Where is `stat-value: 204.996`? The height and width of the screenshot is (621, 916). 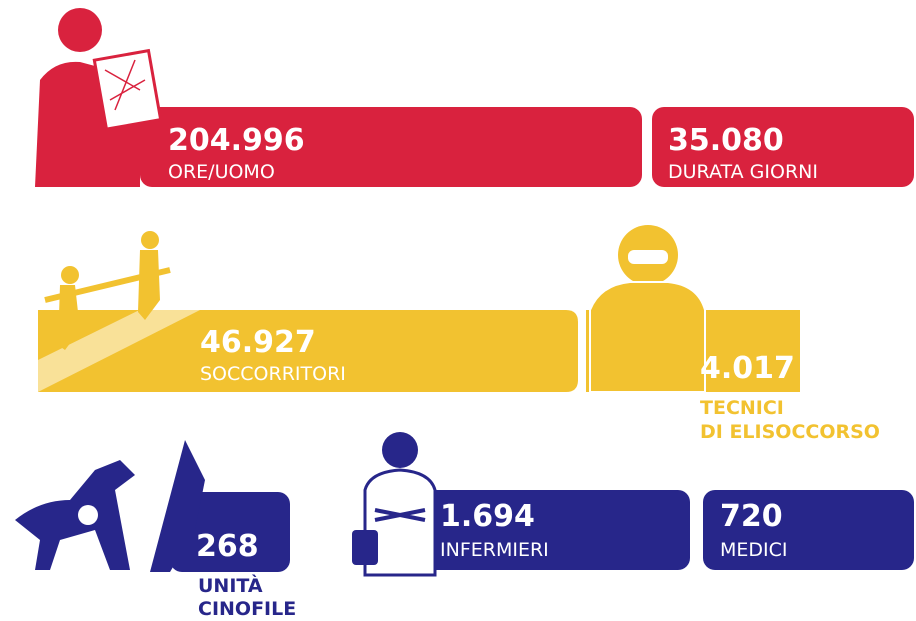
stat-value: 204.996 is located at coordinates (236, 140).